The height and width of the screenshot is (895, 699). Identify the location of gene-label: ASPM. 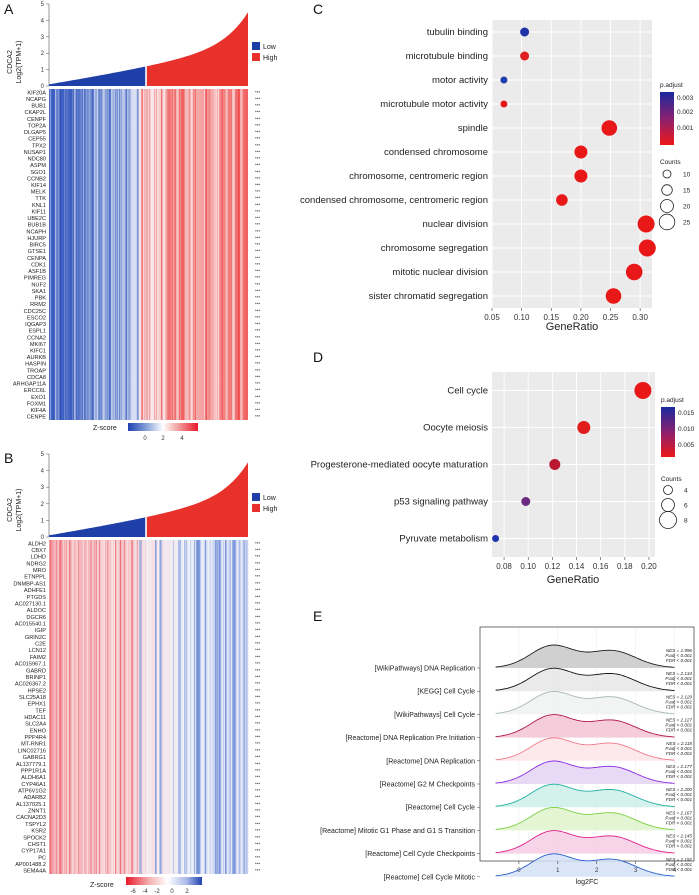
(38, 166).